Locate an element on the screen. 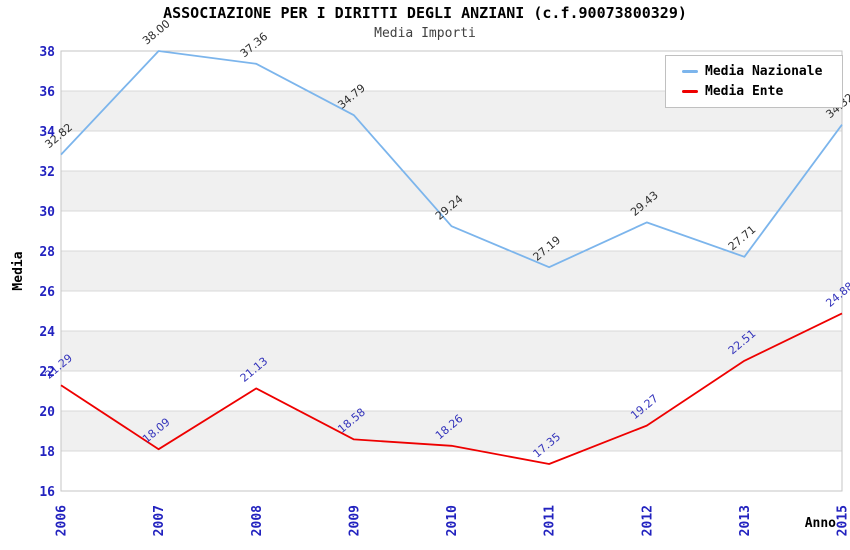 This screenshot has width=850, height=550. x-tick-label: 2010 is located at coordinates (452, 520).